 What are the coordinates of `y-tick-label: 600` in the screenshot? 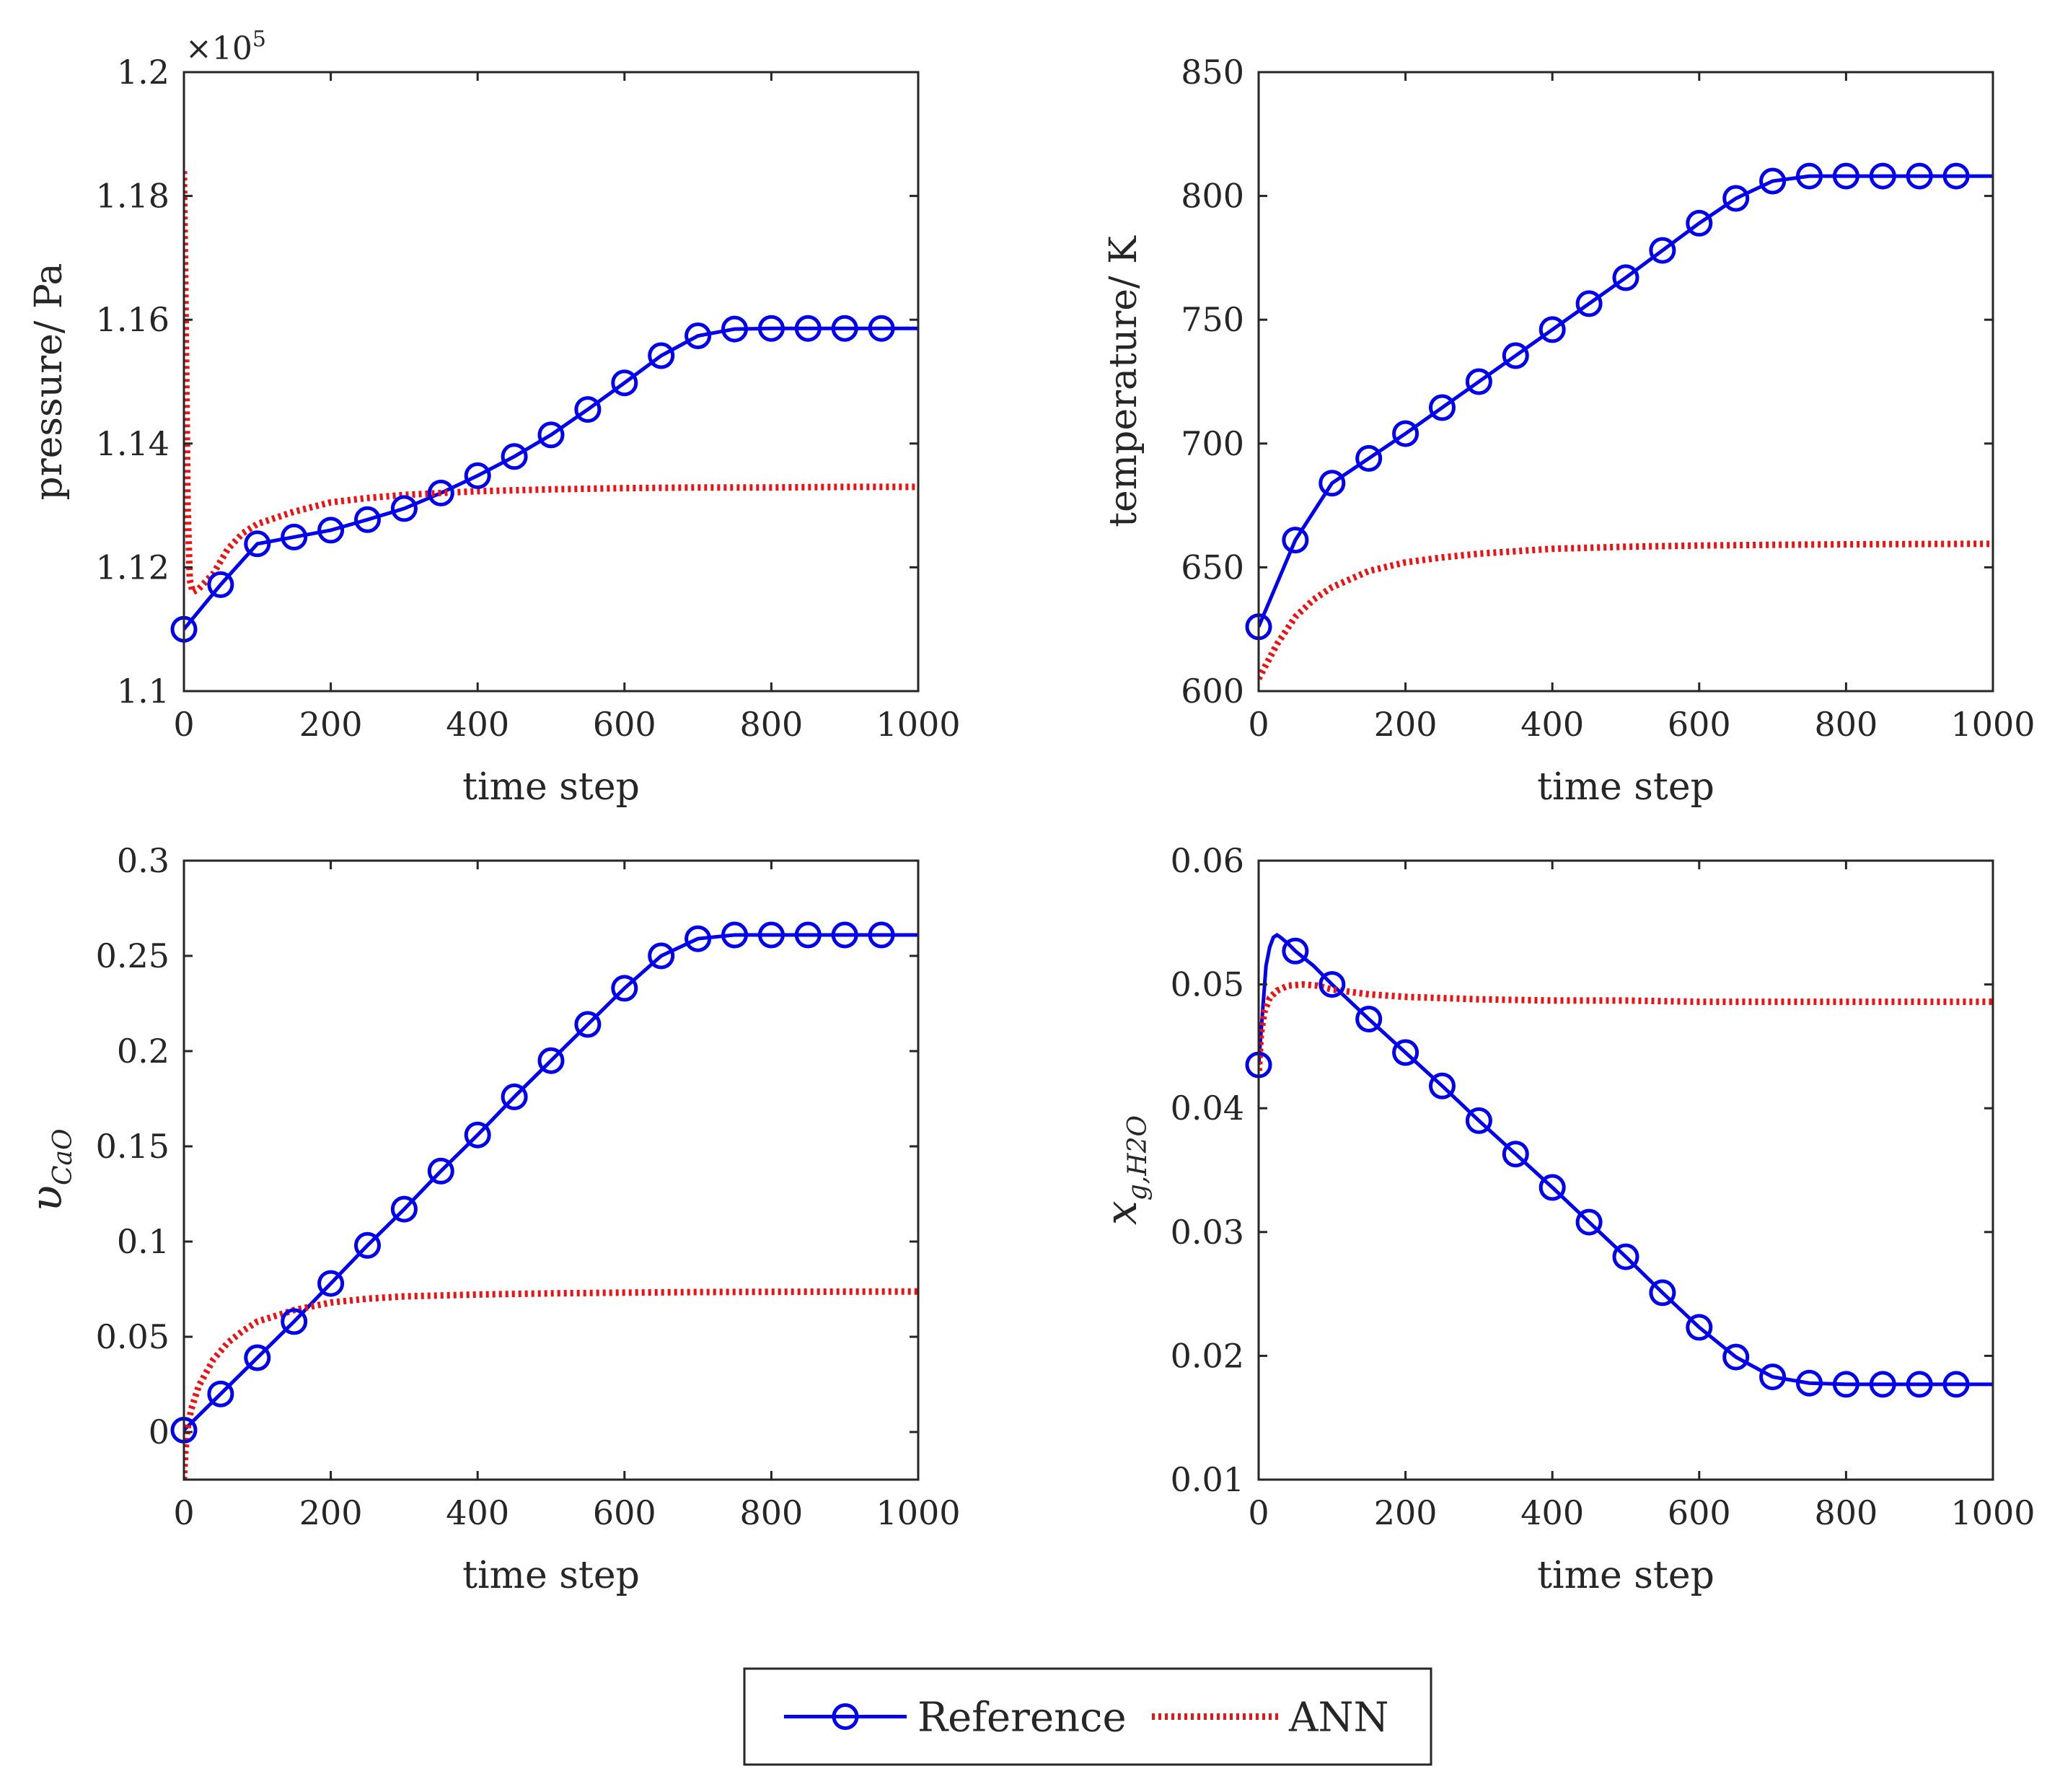 It's located at (1212, 691).